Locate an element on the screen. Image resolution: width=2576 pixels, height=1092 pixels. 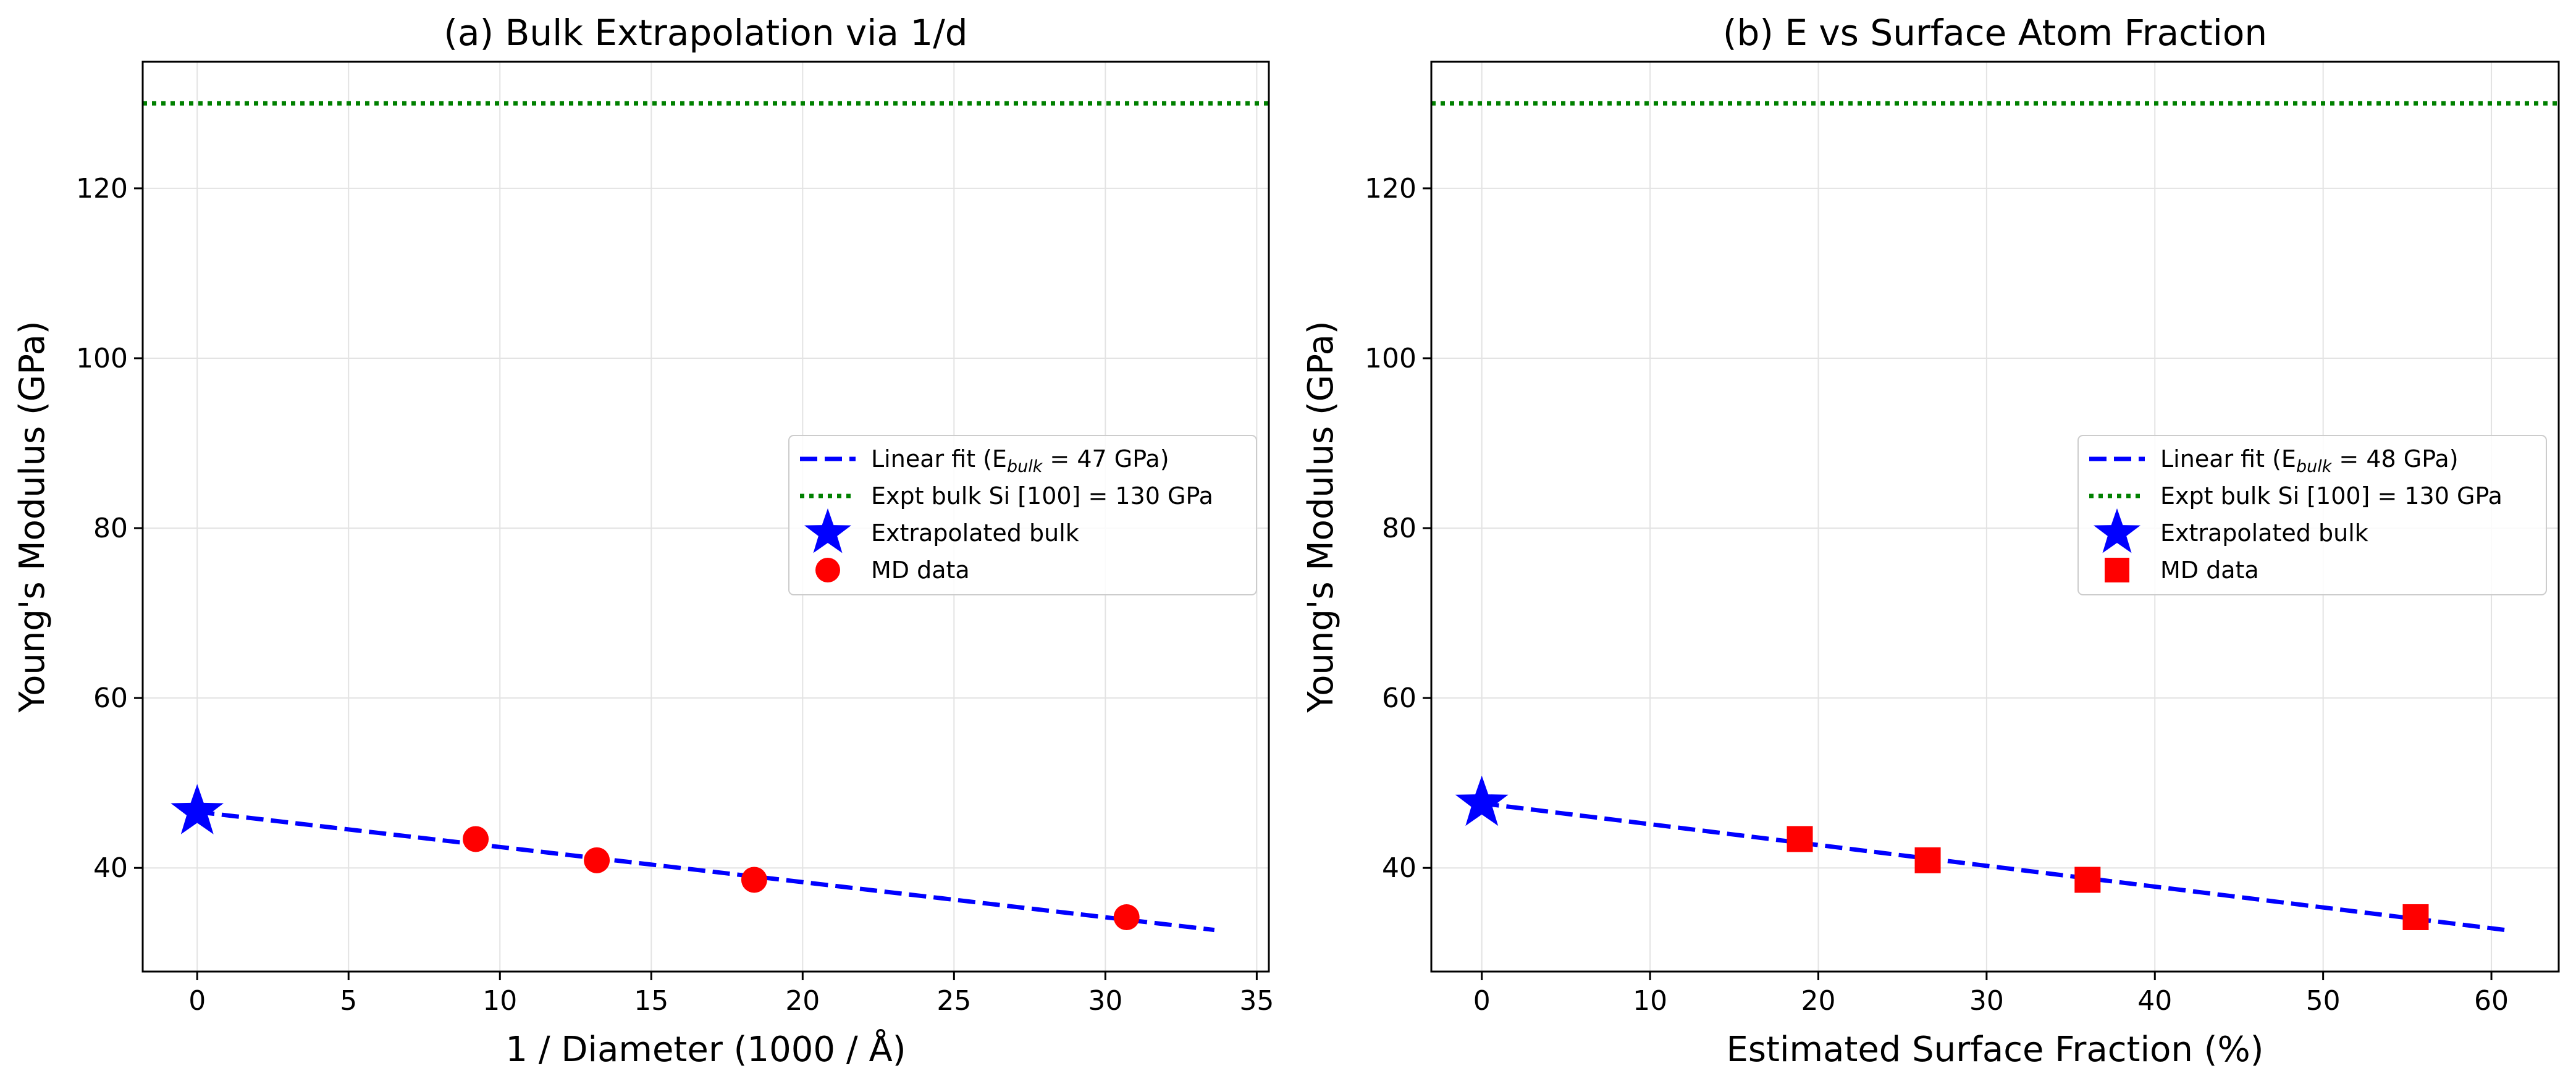
x-tick-label: 60 is located at coordinates (2491, 1001).